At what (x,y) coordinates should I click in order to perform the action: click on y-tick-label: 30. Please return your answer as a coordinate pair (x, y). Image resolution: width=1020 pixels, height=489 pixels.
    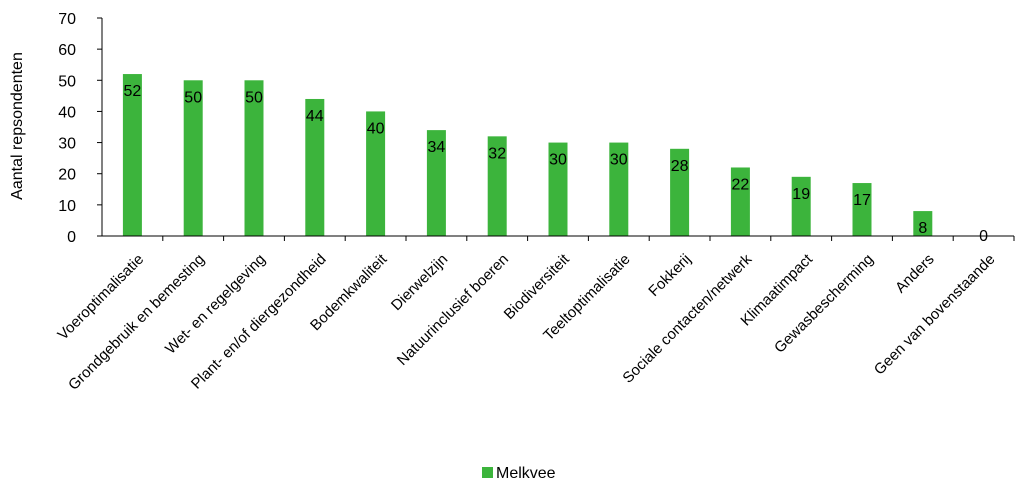
    Looking at the image, I should click on (67, 144).